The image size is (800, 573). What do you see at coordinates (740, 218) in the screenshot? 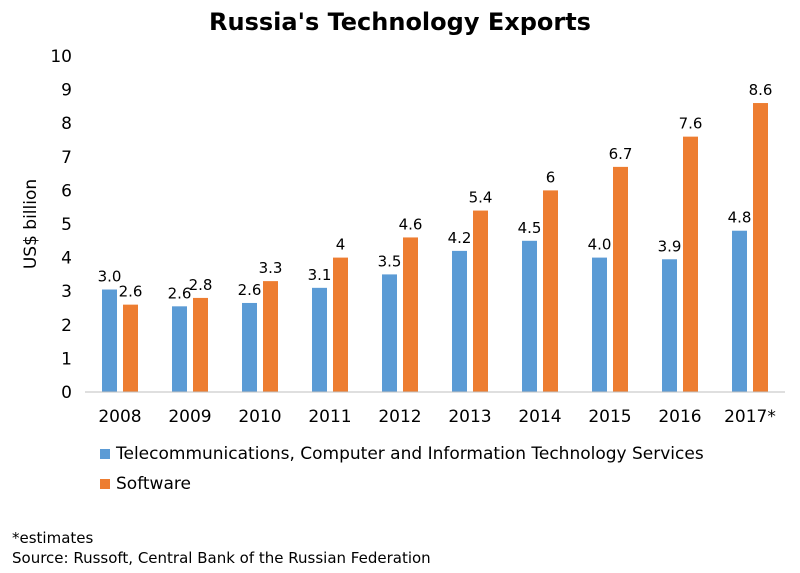
I see `data-label-telecom: 4.8` at bounding box center [740, 218].